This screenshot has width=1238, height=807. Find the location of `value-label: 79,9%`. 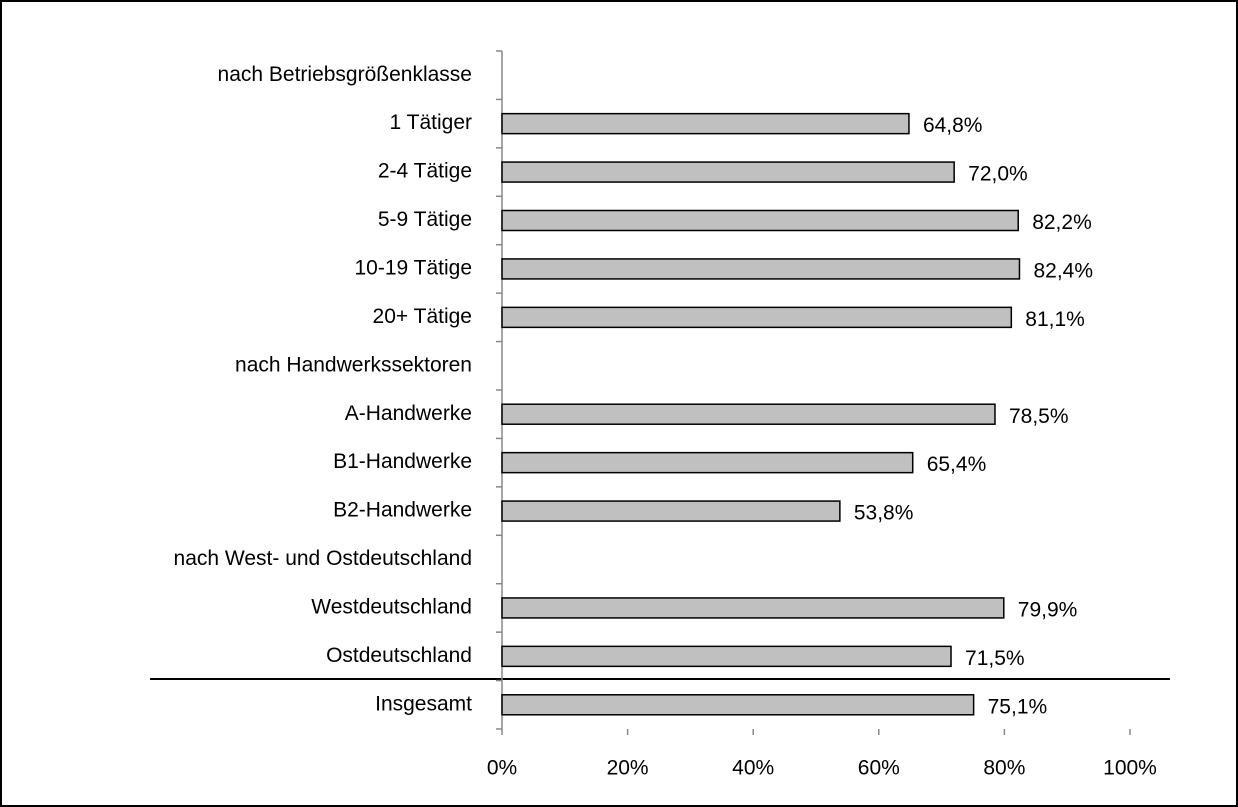

value-label: 79,9% is located at coordinates (1048, 609).